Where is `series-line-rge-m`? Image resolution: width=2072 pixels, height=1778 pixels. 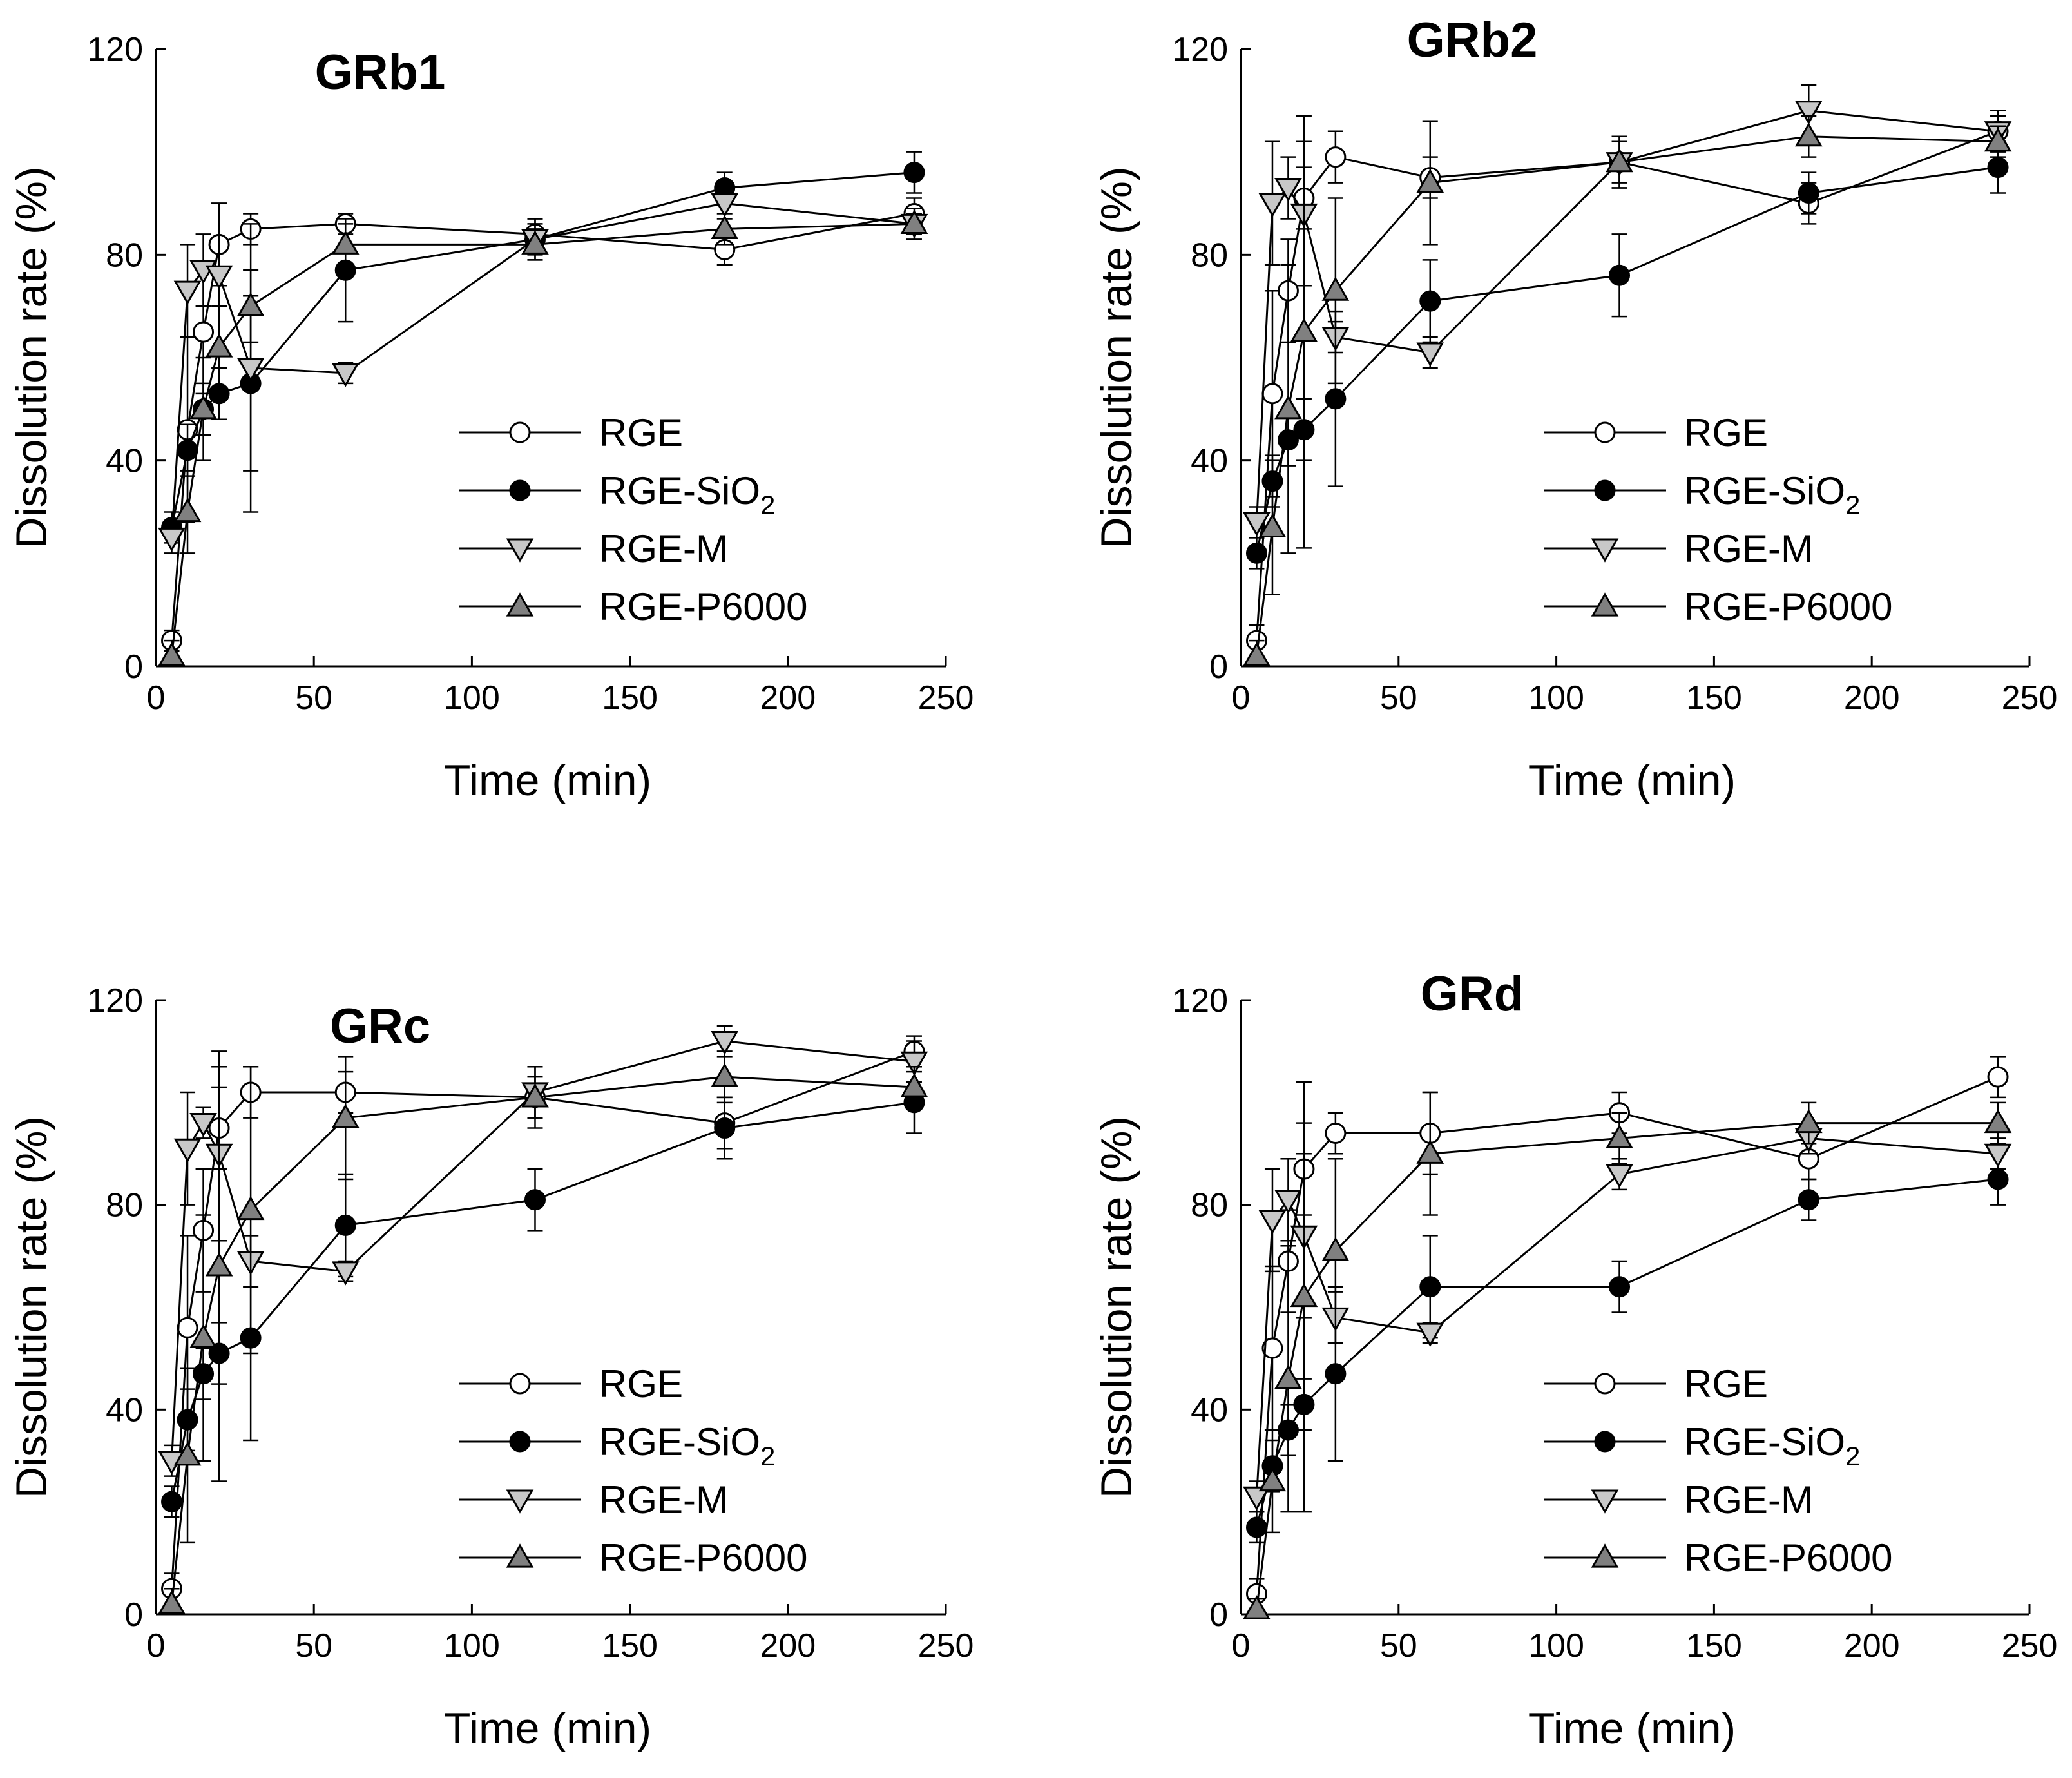
series-line-rge-m is located at coordinates (1627, 317).